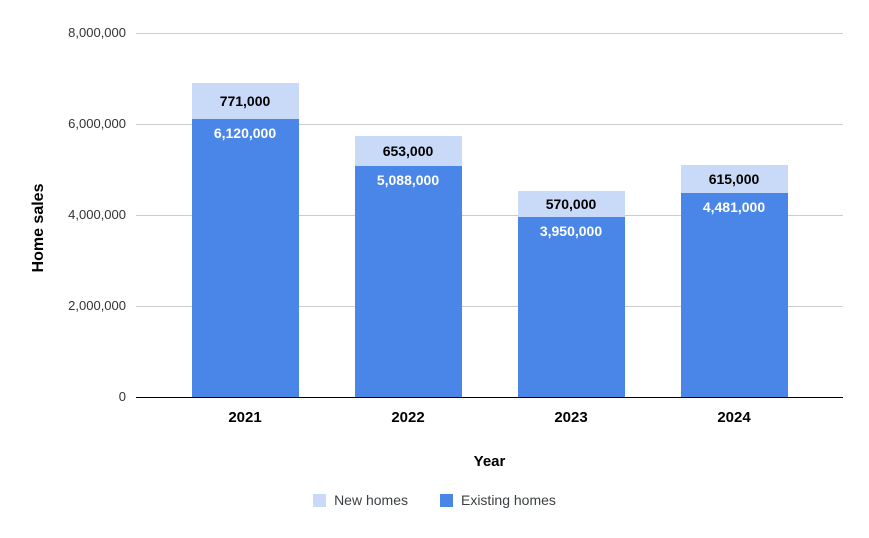 The height and width of the screenshot is (538, 869). What do you see at coordinates (97, 123) in the screenshot?
I see `y-tick-label: 6,000,000` at bounding box center [97, 123].